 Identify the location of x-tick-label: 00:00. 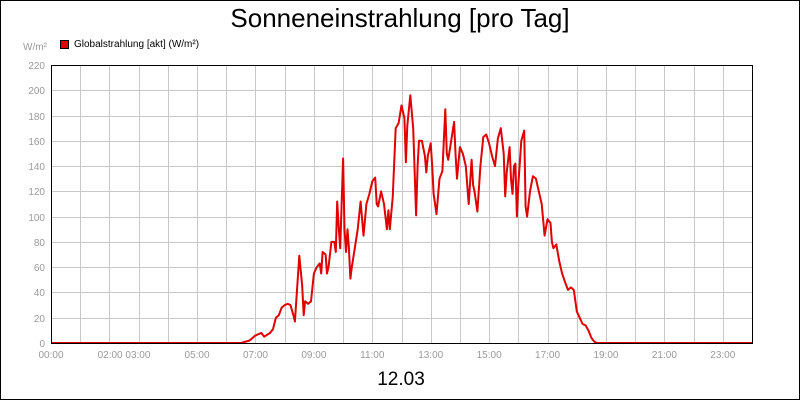
(50, 355).